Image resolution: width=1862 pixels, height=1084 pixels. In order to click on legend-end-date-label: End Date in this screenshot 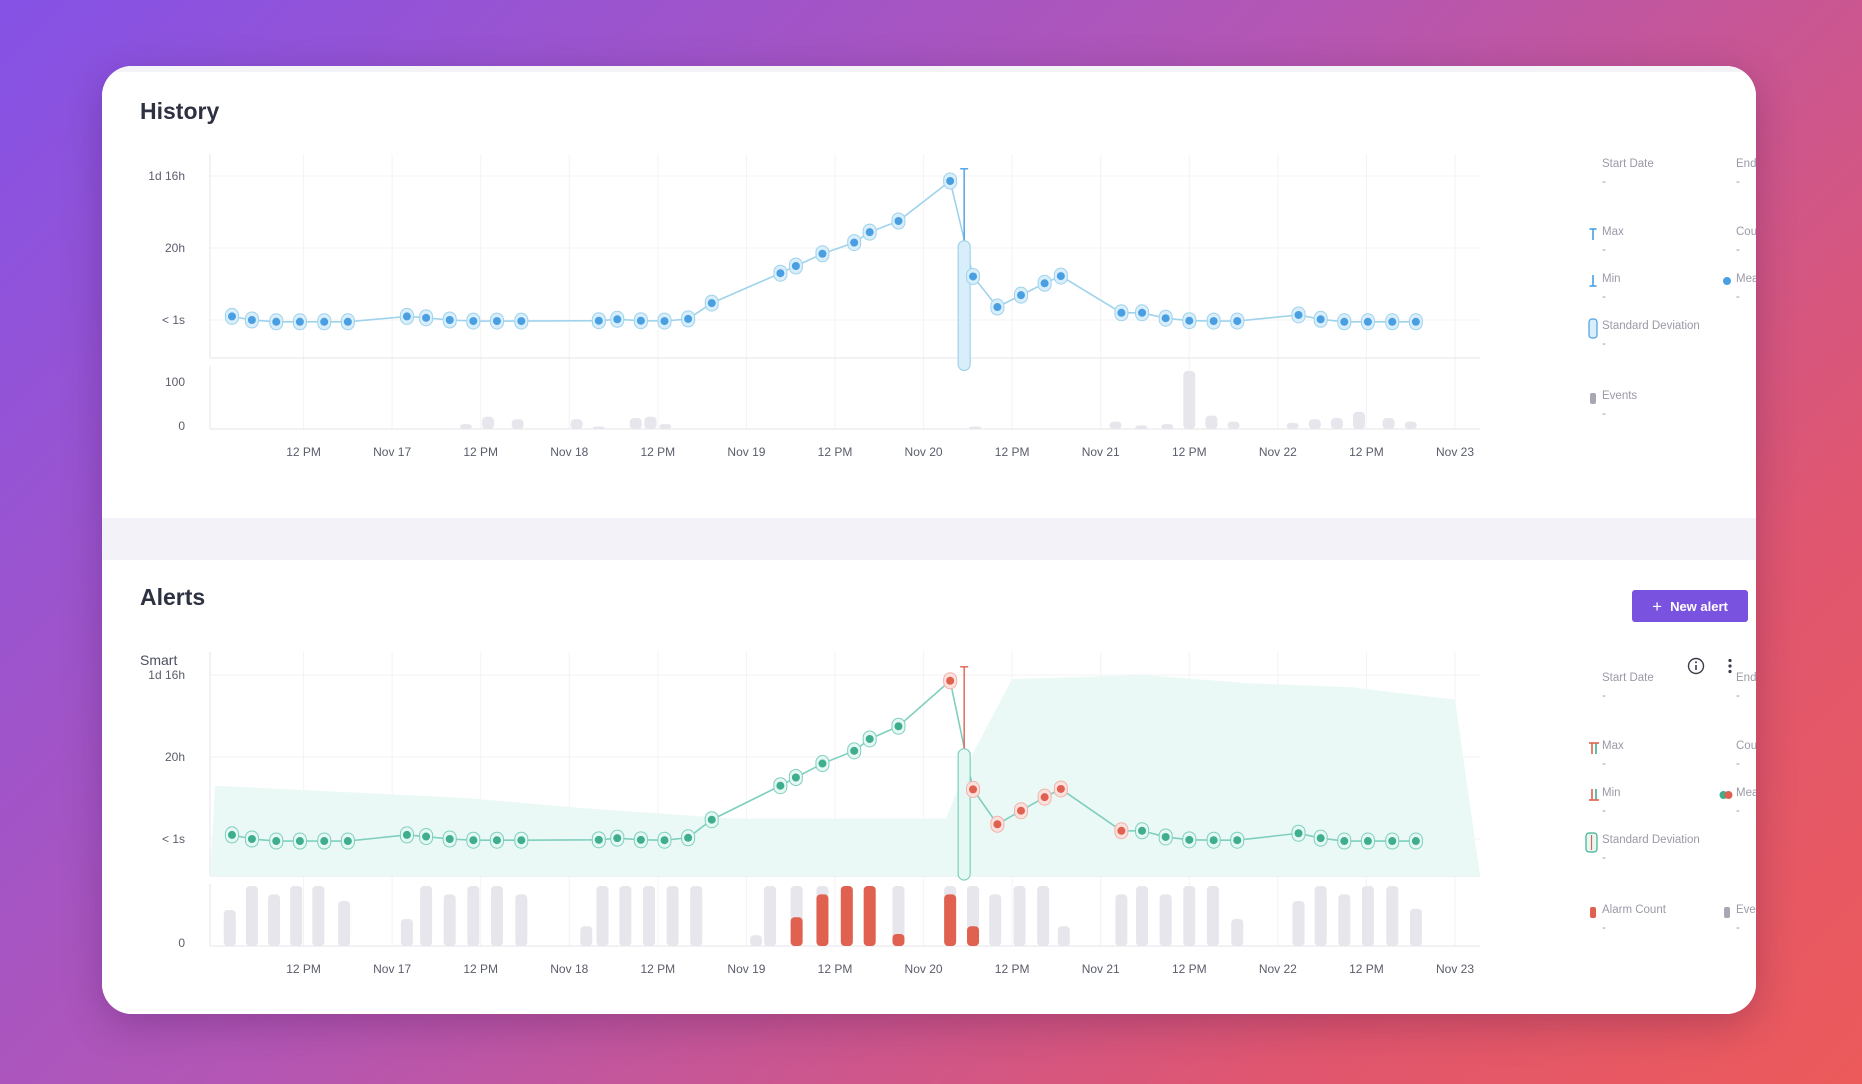, I will do `click(1746, 678)`.